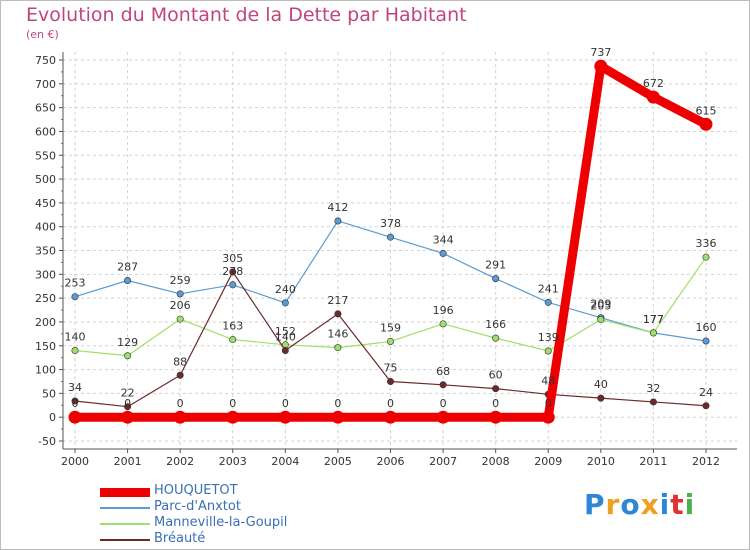 This screenshot has height=550, width=750. What do you see at coordinates (548, 288) in the screenshot?
I see `data-label: 241` at bounding box center [548, 288].